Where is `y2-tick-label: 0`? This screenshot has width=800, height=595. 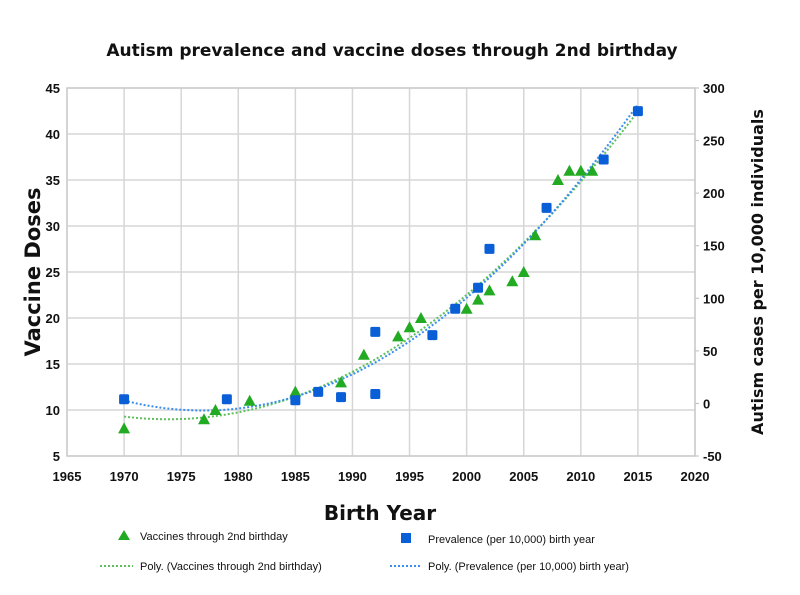
y2-tick-label: 0 is located at coordinates (706, 403).